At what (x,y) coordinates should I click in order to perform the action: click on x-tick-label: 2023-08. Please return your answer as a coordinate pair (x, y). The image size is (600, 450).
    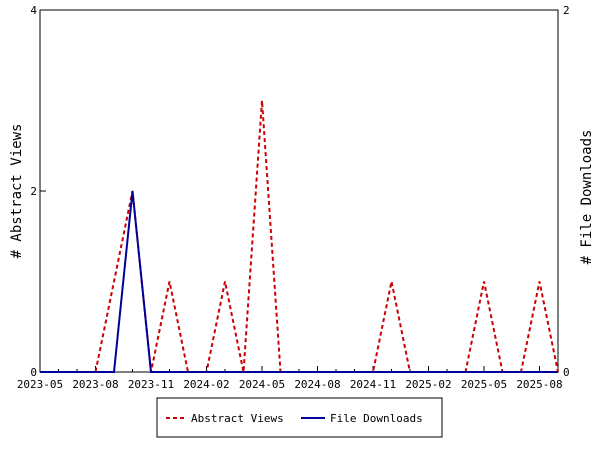
    Looking at the image, I should click on (95, 384).